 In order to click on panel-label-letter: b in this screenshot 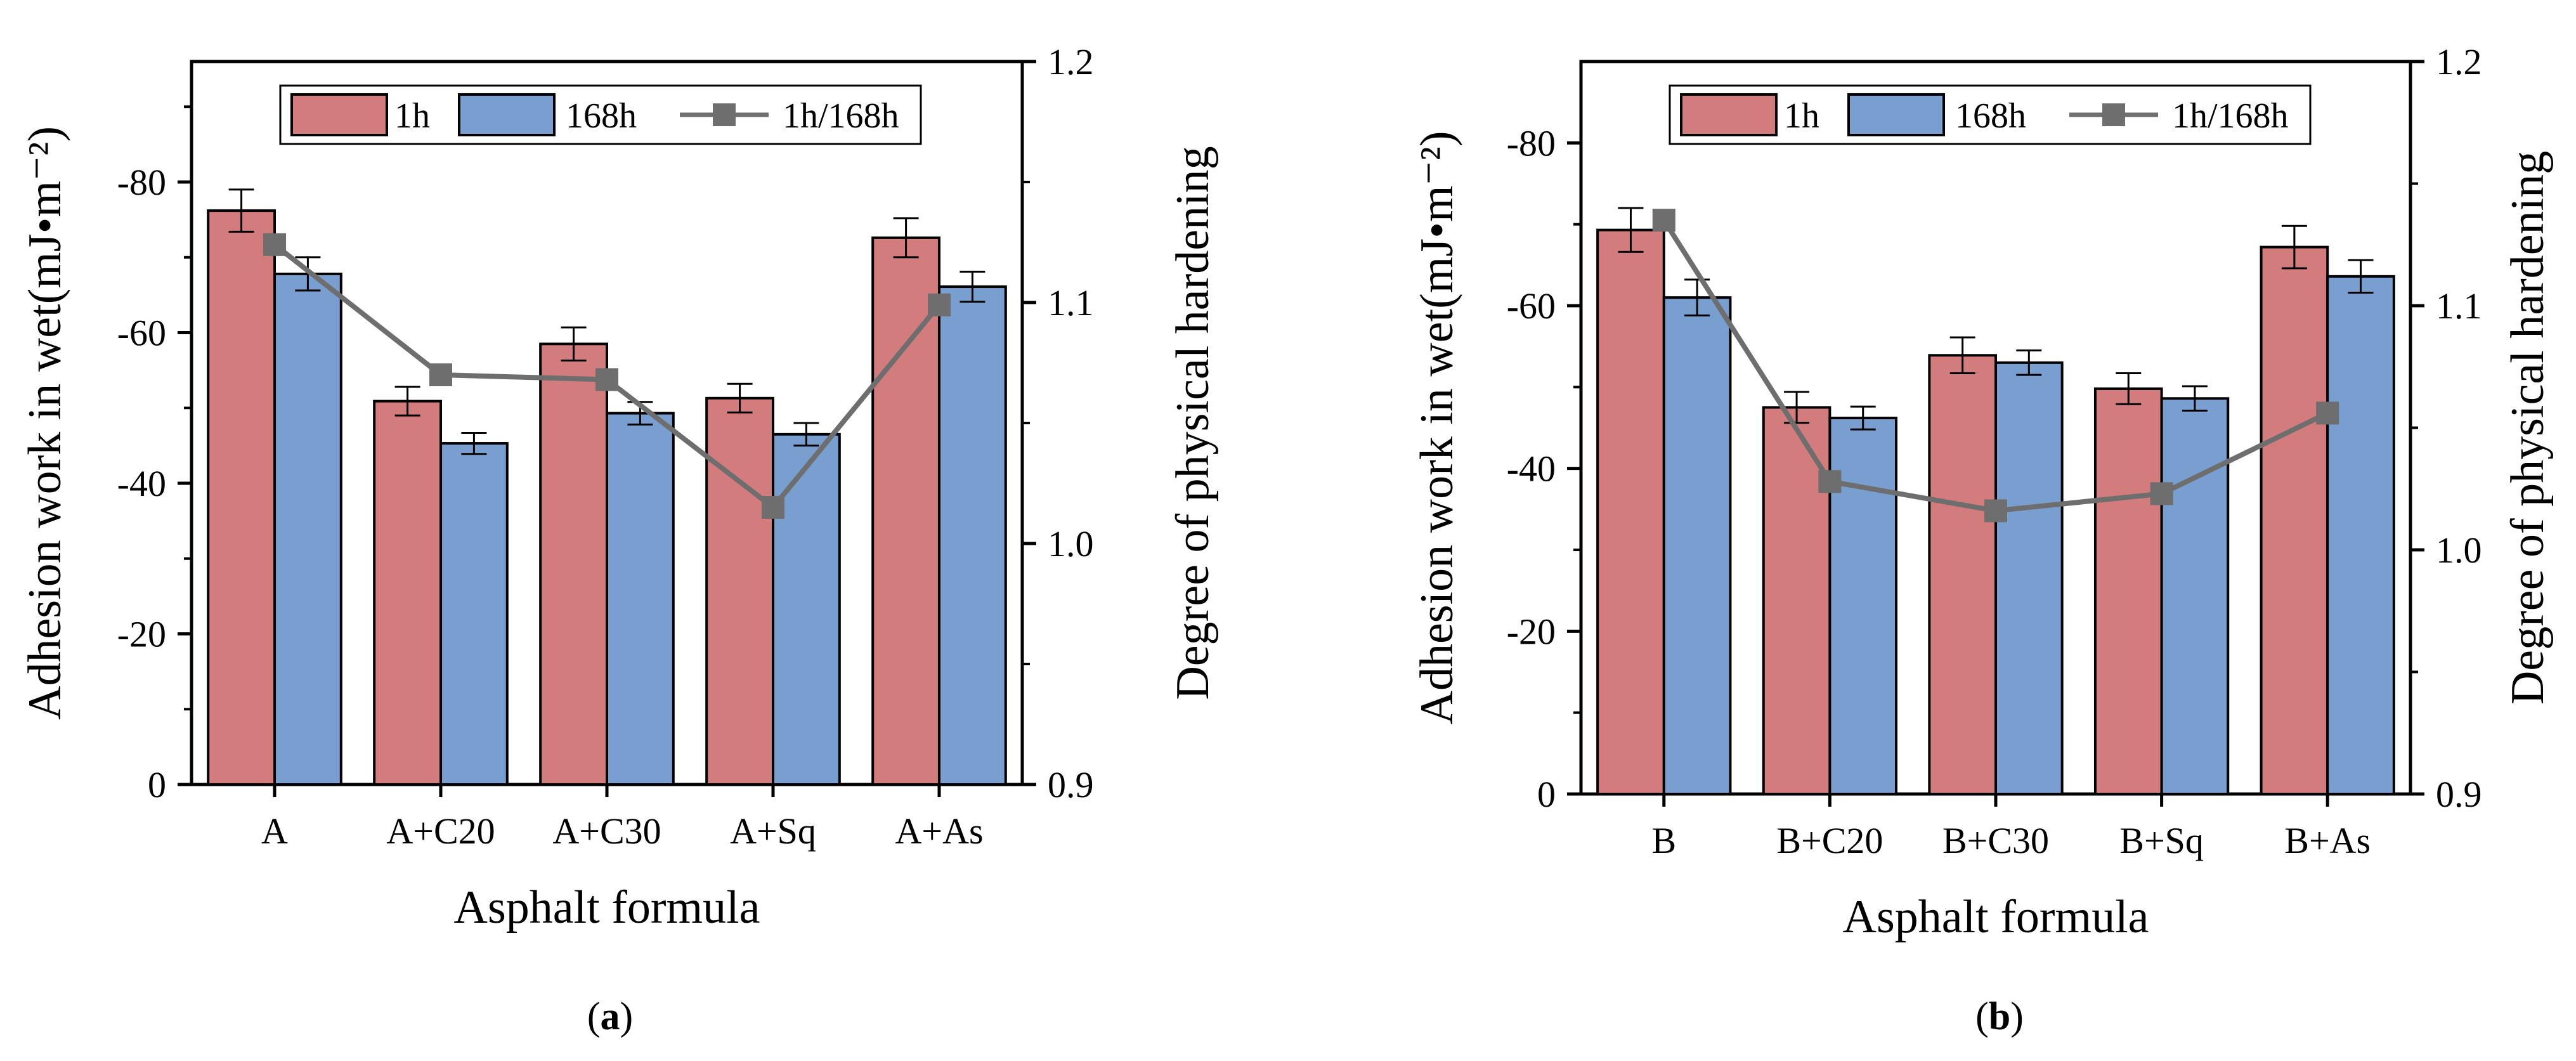, I will do `click(2000, 1016)`.